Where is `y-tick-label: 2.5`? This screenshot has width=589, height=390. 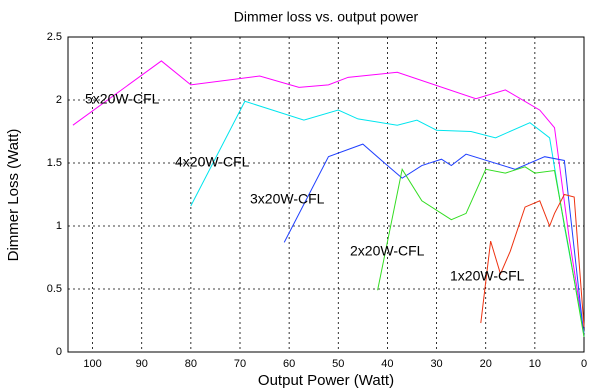 y-tick-label: 2.5 is located at coordinates (54, 37).